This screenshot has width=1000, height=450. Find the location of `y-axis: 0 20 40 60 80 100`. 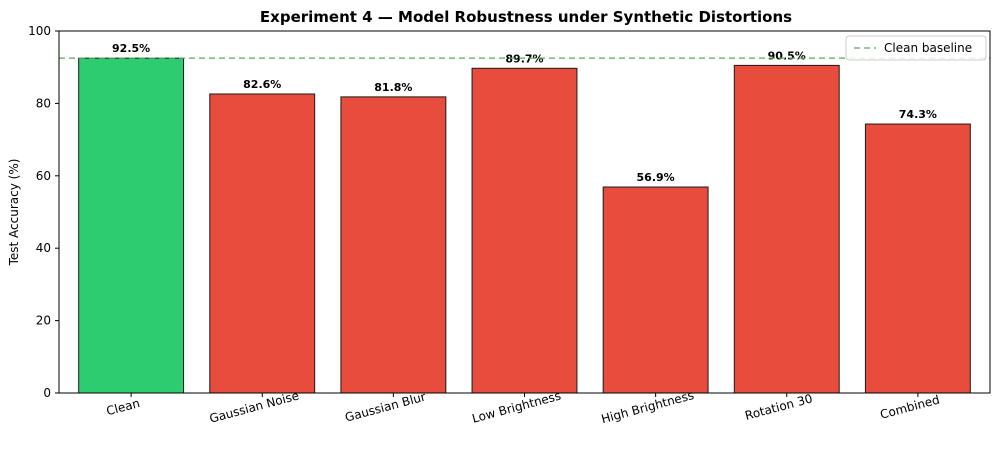

y-axis: 0 20 40 60 80 100 is located at coordinates (43, 212).